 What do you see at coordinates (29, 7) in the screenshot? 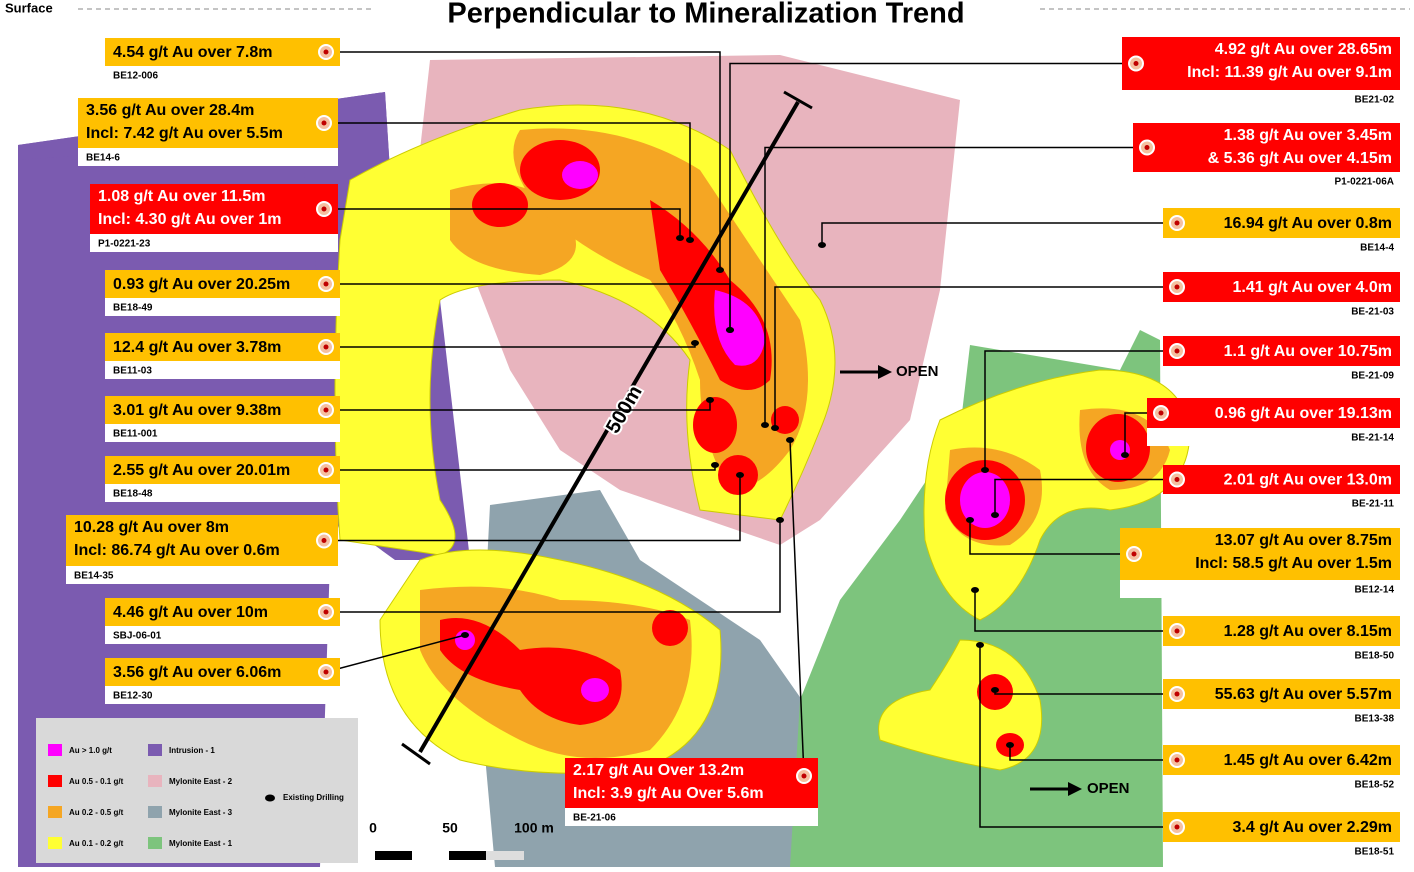
I see `surface-label: Surface` at bounding box center [29, 7].